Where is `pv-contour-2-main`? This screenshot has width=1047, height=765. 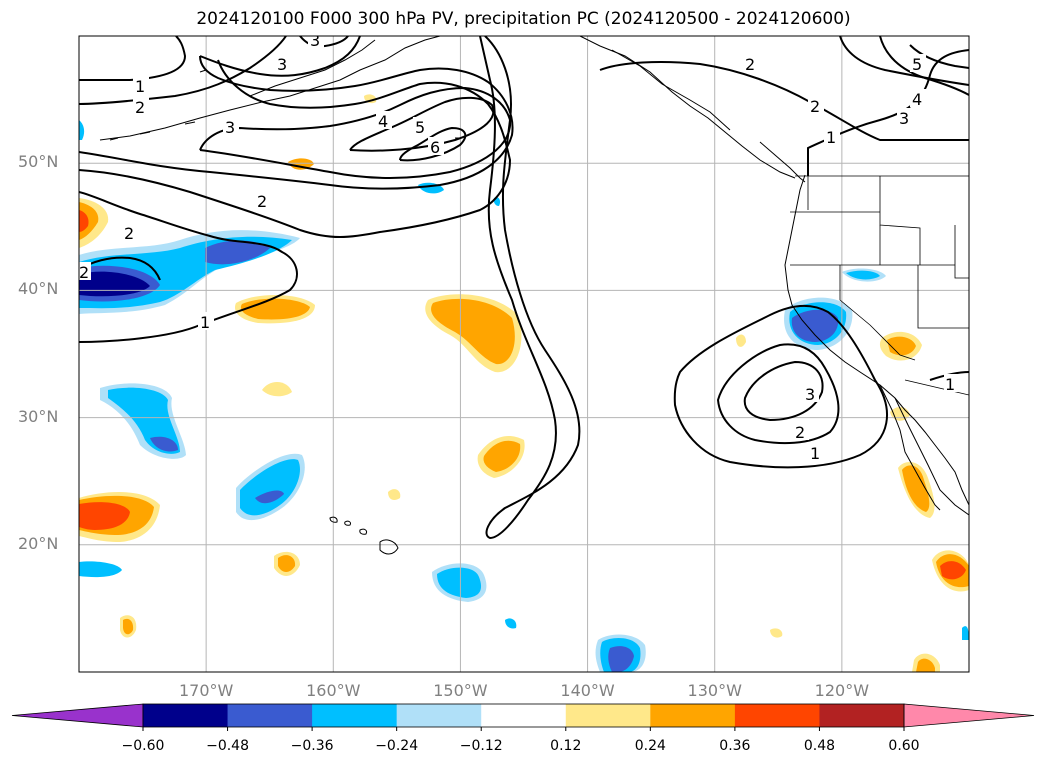 pv-contour-2-main is located at coordinates (295, 148).